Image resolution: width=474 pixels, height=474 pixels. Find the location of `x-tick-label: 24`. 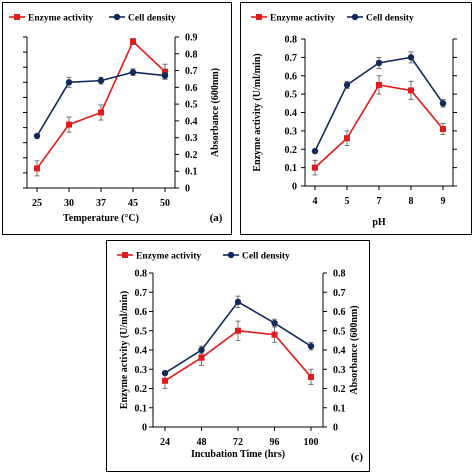

x-tick-label: 24 is located at coordinates (165, 442).